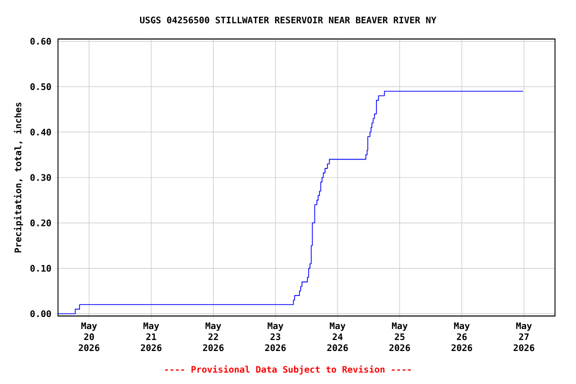 Image resolution: width=576 pixels, height=384 pixels. What do you see at coordinates (40, 268) in the screenshot?
I see `y-tick-label: 0.10` at bounding box center [40, 268].